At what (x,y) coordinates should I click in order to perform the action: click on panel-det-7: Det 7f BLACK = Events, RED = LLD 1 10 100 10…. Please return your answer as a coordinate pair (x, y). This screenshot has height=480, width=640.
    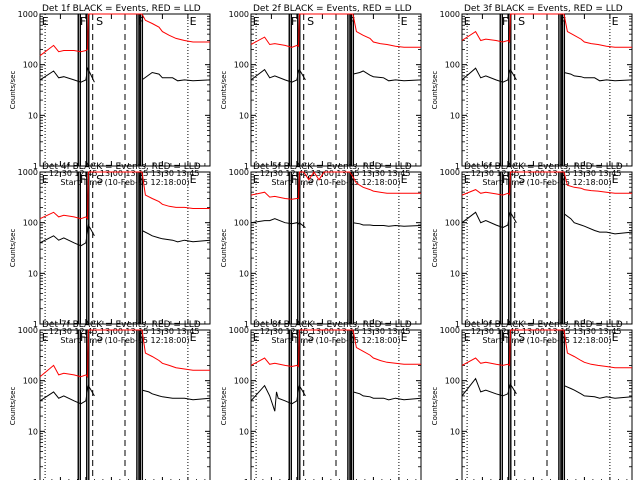
    Looking at the image, I should click on (110, 400).